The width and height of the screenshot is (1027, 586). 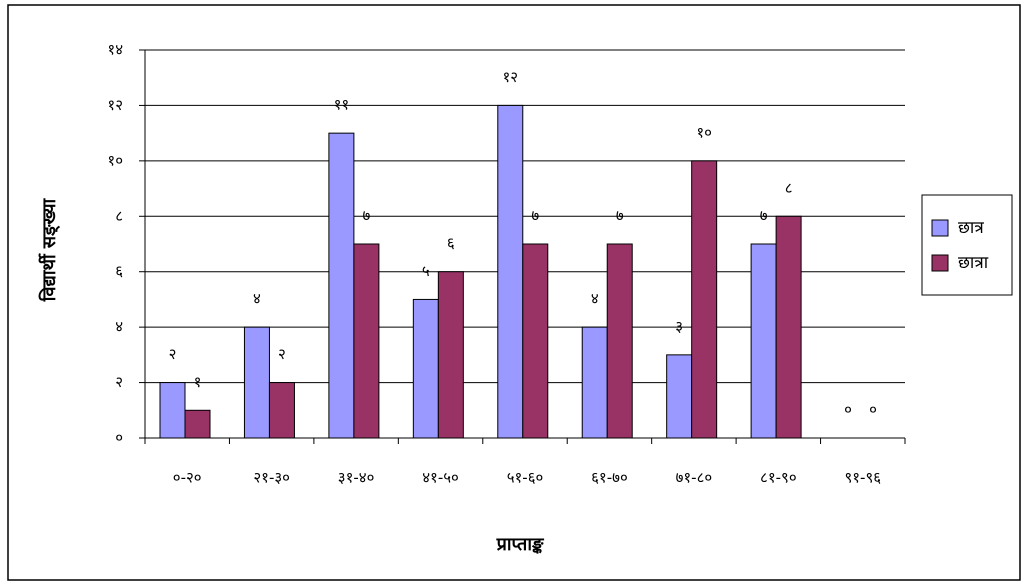 What do you see at coordinates (704, 132) in the screenshot?
I see `data-label: १०` at bounding box center [704, 132].